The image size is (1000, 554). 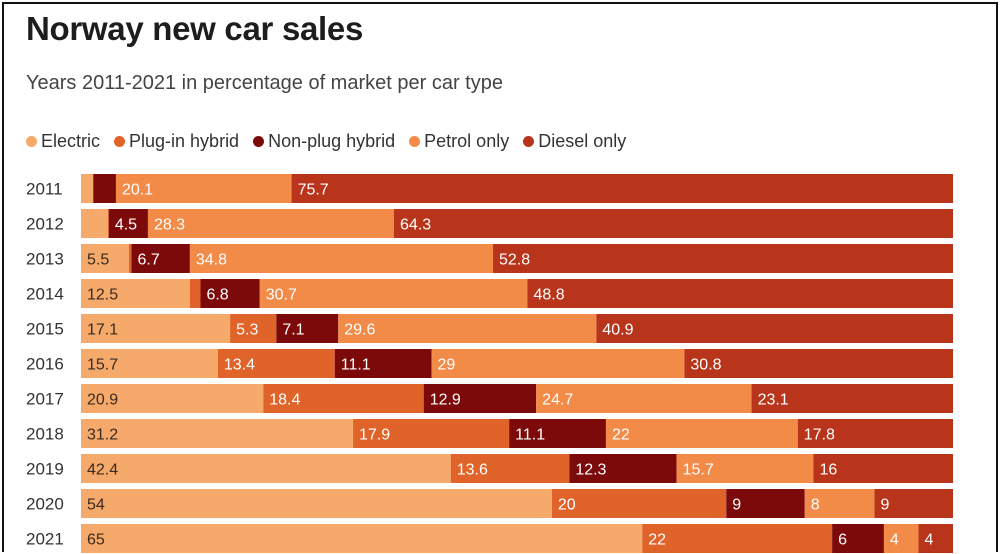 What do you see at coordinates (87, 188) in the screenshot?
I see `bar-2011-electric` at bounding box center [87, 188].